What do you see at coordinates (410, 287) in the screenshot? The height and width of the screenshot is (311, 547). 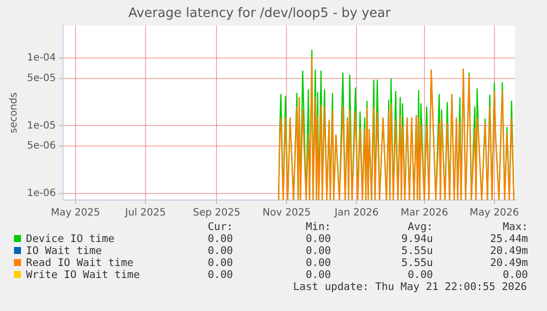 I see `text: Last update: Thu May 21 22:00:55 2026` at bounding box center [410, 287].